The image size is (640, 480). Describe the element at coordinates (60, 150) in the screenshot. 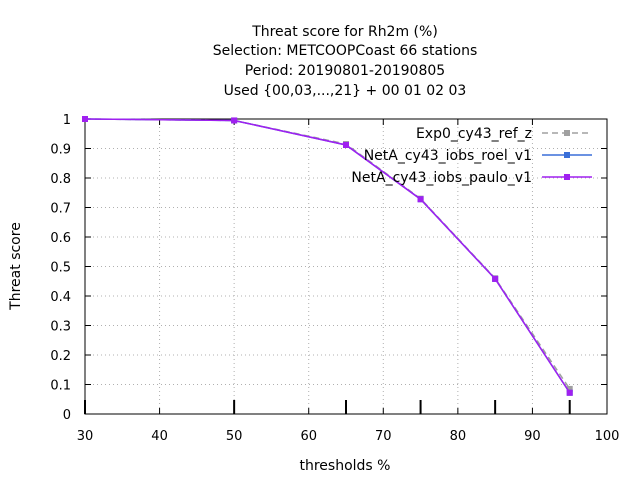

I see `y-tick-label: 0.9` at that location.